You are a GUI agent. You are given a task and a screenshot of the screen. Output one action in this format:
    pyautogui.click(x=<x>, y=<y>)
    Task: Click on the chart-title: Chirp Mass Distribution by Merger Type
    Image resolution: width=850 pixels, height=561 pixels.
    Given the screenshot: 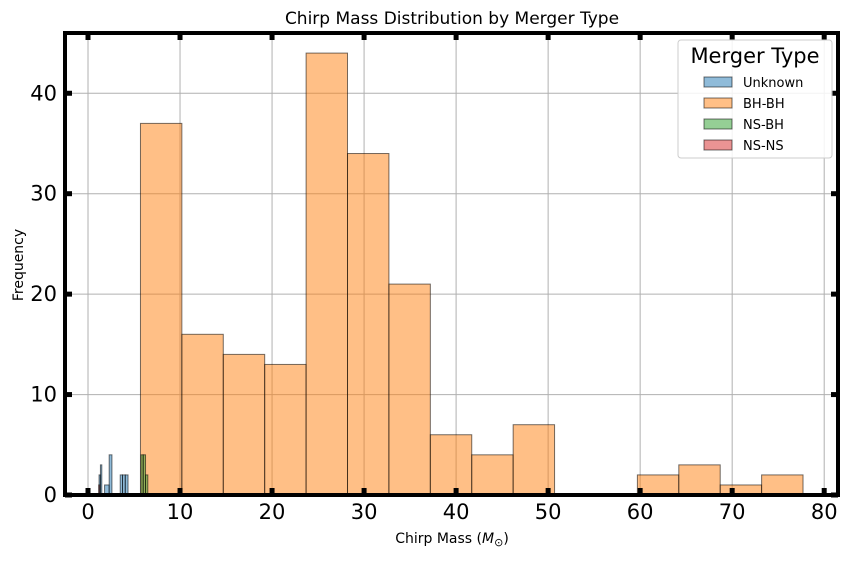 What is the action you would take?
    pyautogui.click(x=452, y=19)
    